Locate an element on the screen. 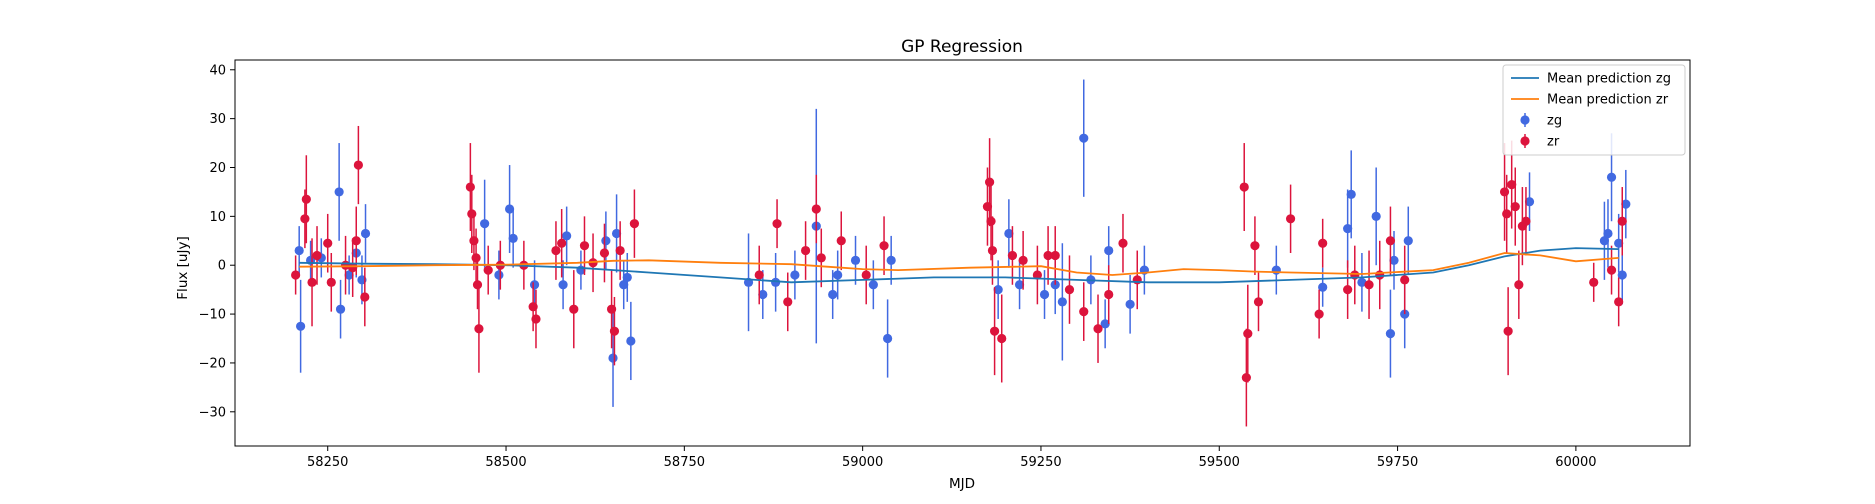  x-tick-label: 59500 is located at coordinates (1219, 462).